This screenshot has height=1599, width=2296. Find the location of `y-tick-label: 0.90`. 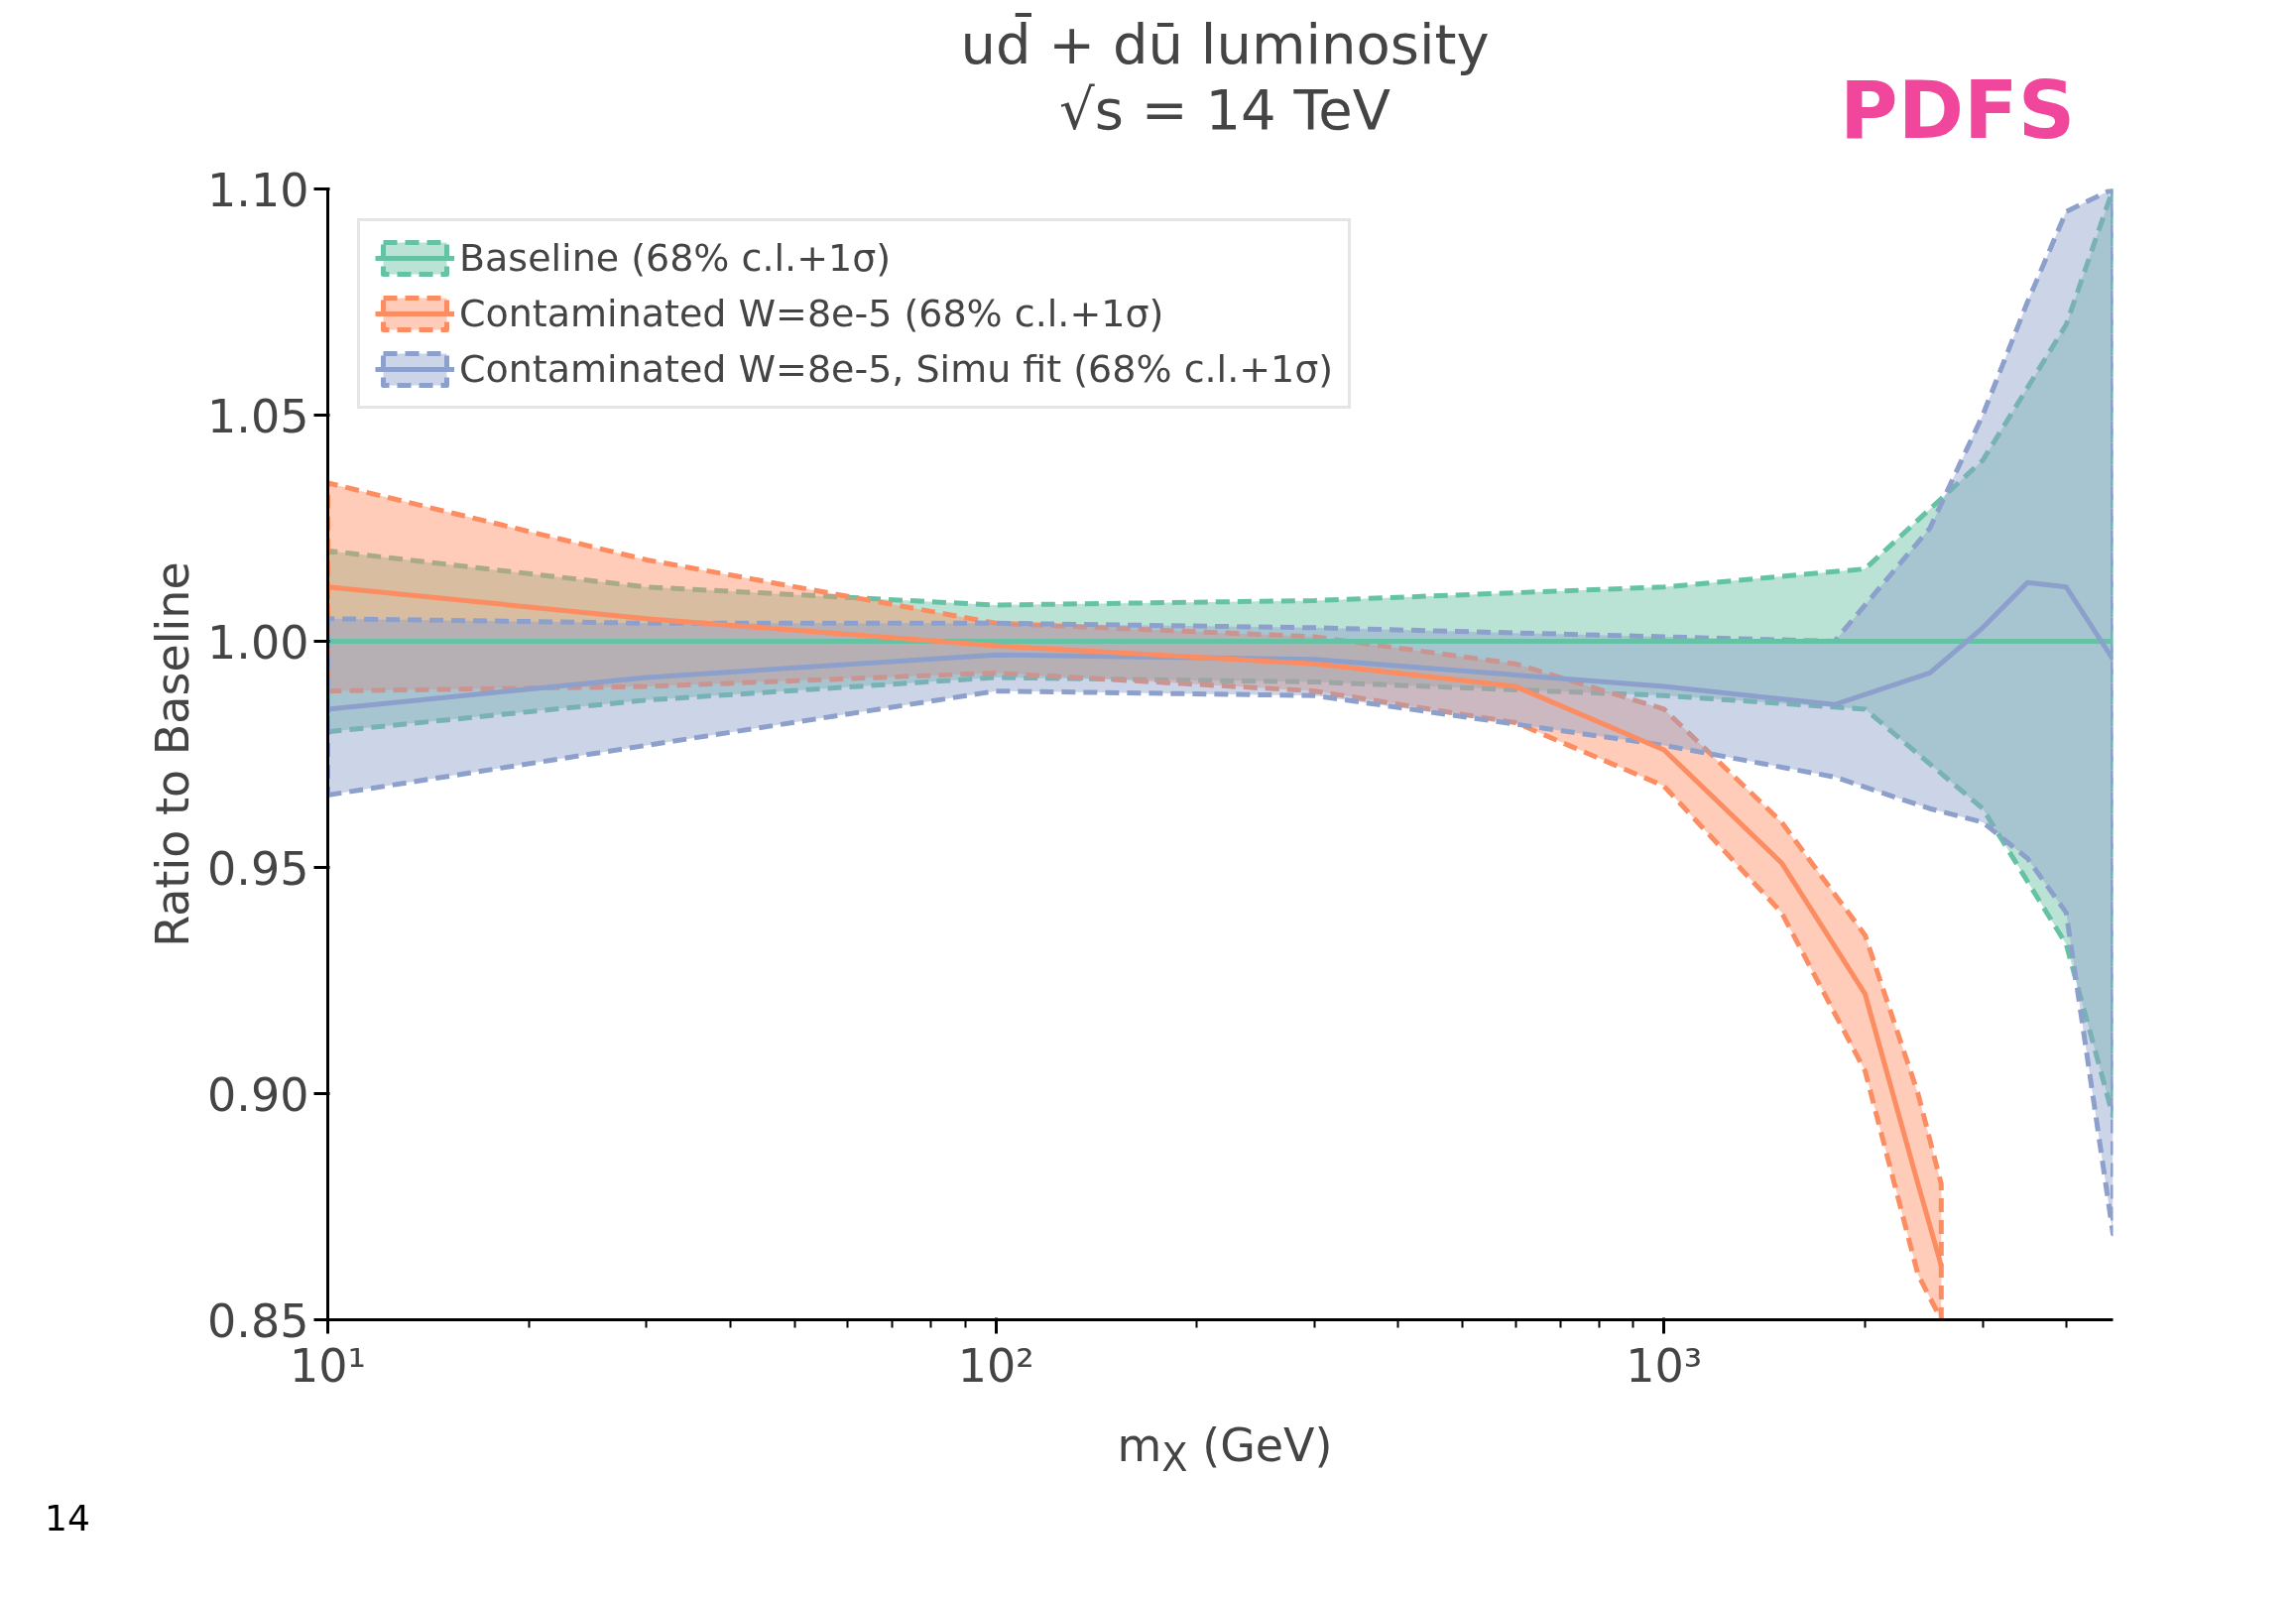

y-tick-label: 0.90 is located at coordinates (258, 1094).